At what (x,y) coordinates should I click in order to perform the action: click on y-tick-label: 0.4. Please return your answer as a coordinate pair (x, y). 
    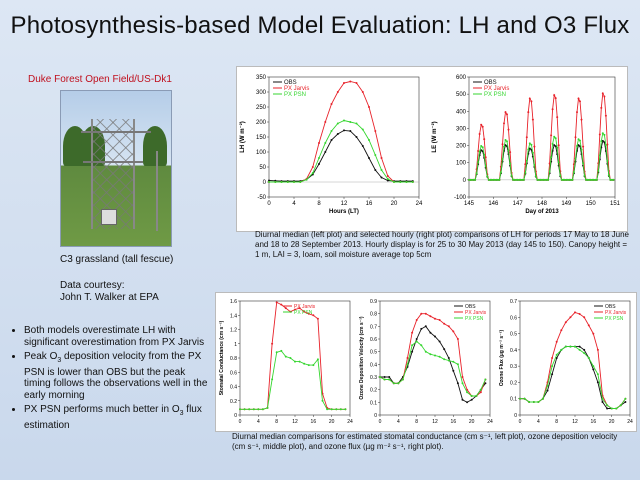
    Looking at the image, I should click on (233, 388).